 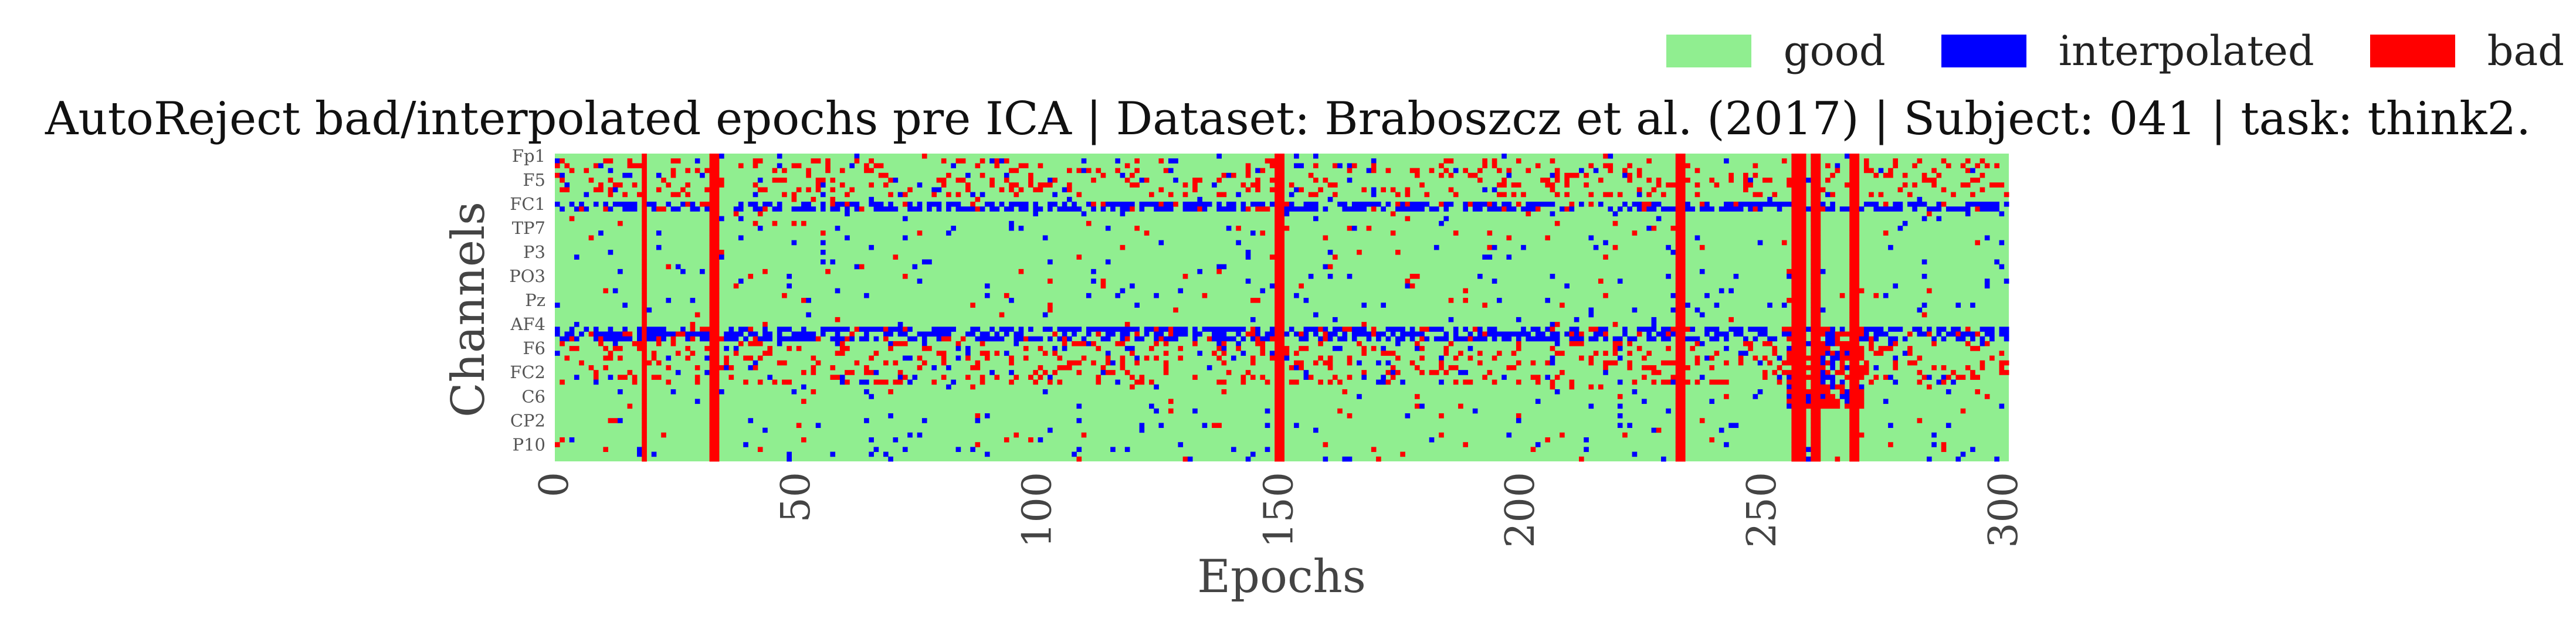 What do you see at coordinates (528, 156) in the screenshot?
I see `y-tick-label: Fp1` at bounding box center [528, 156].